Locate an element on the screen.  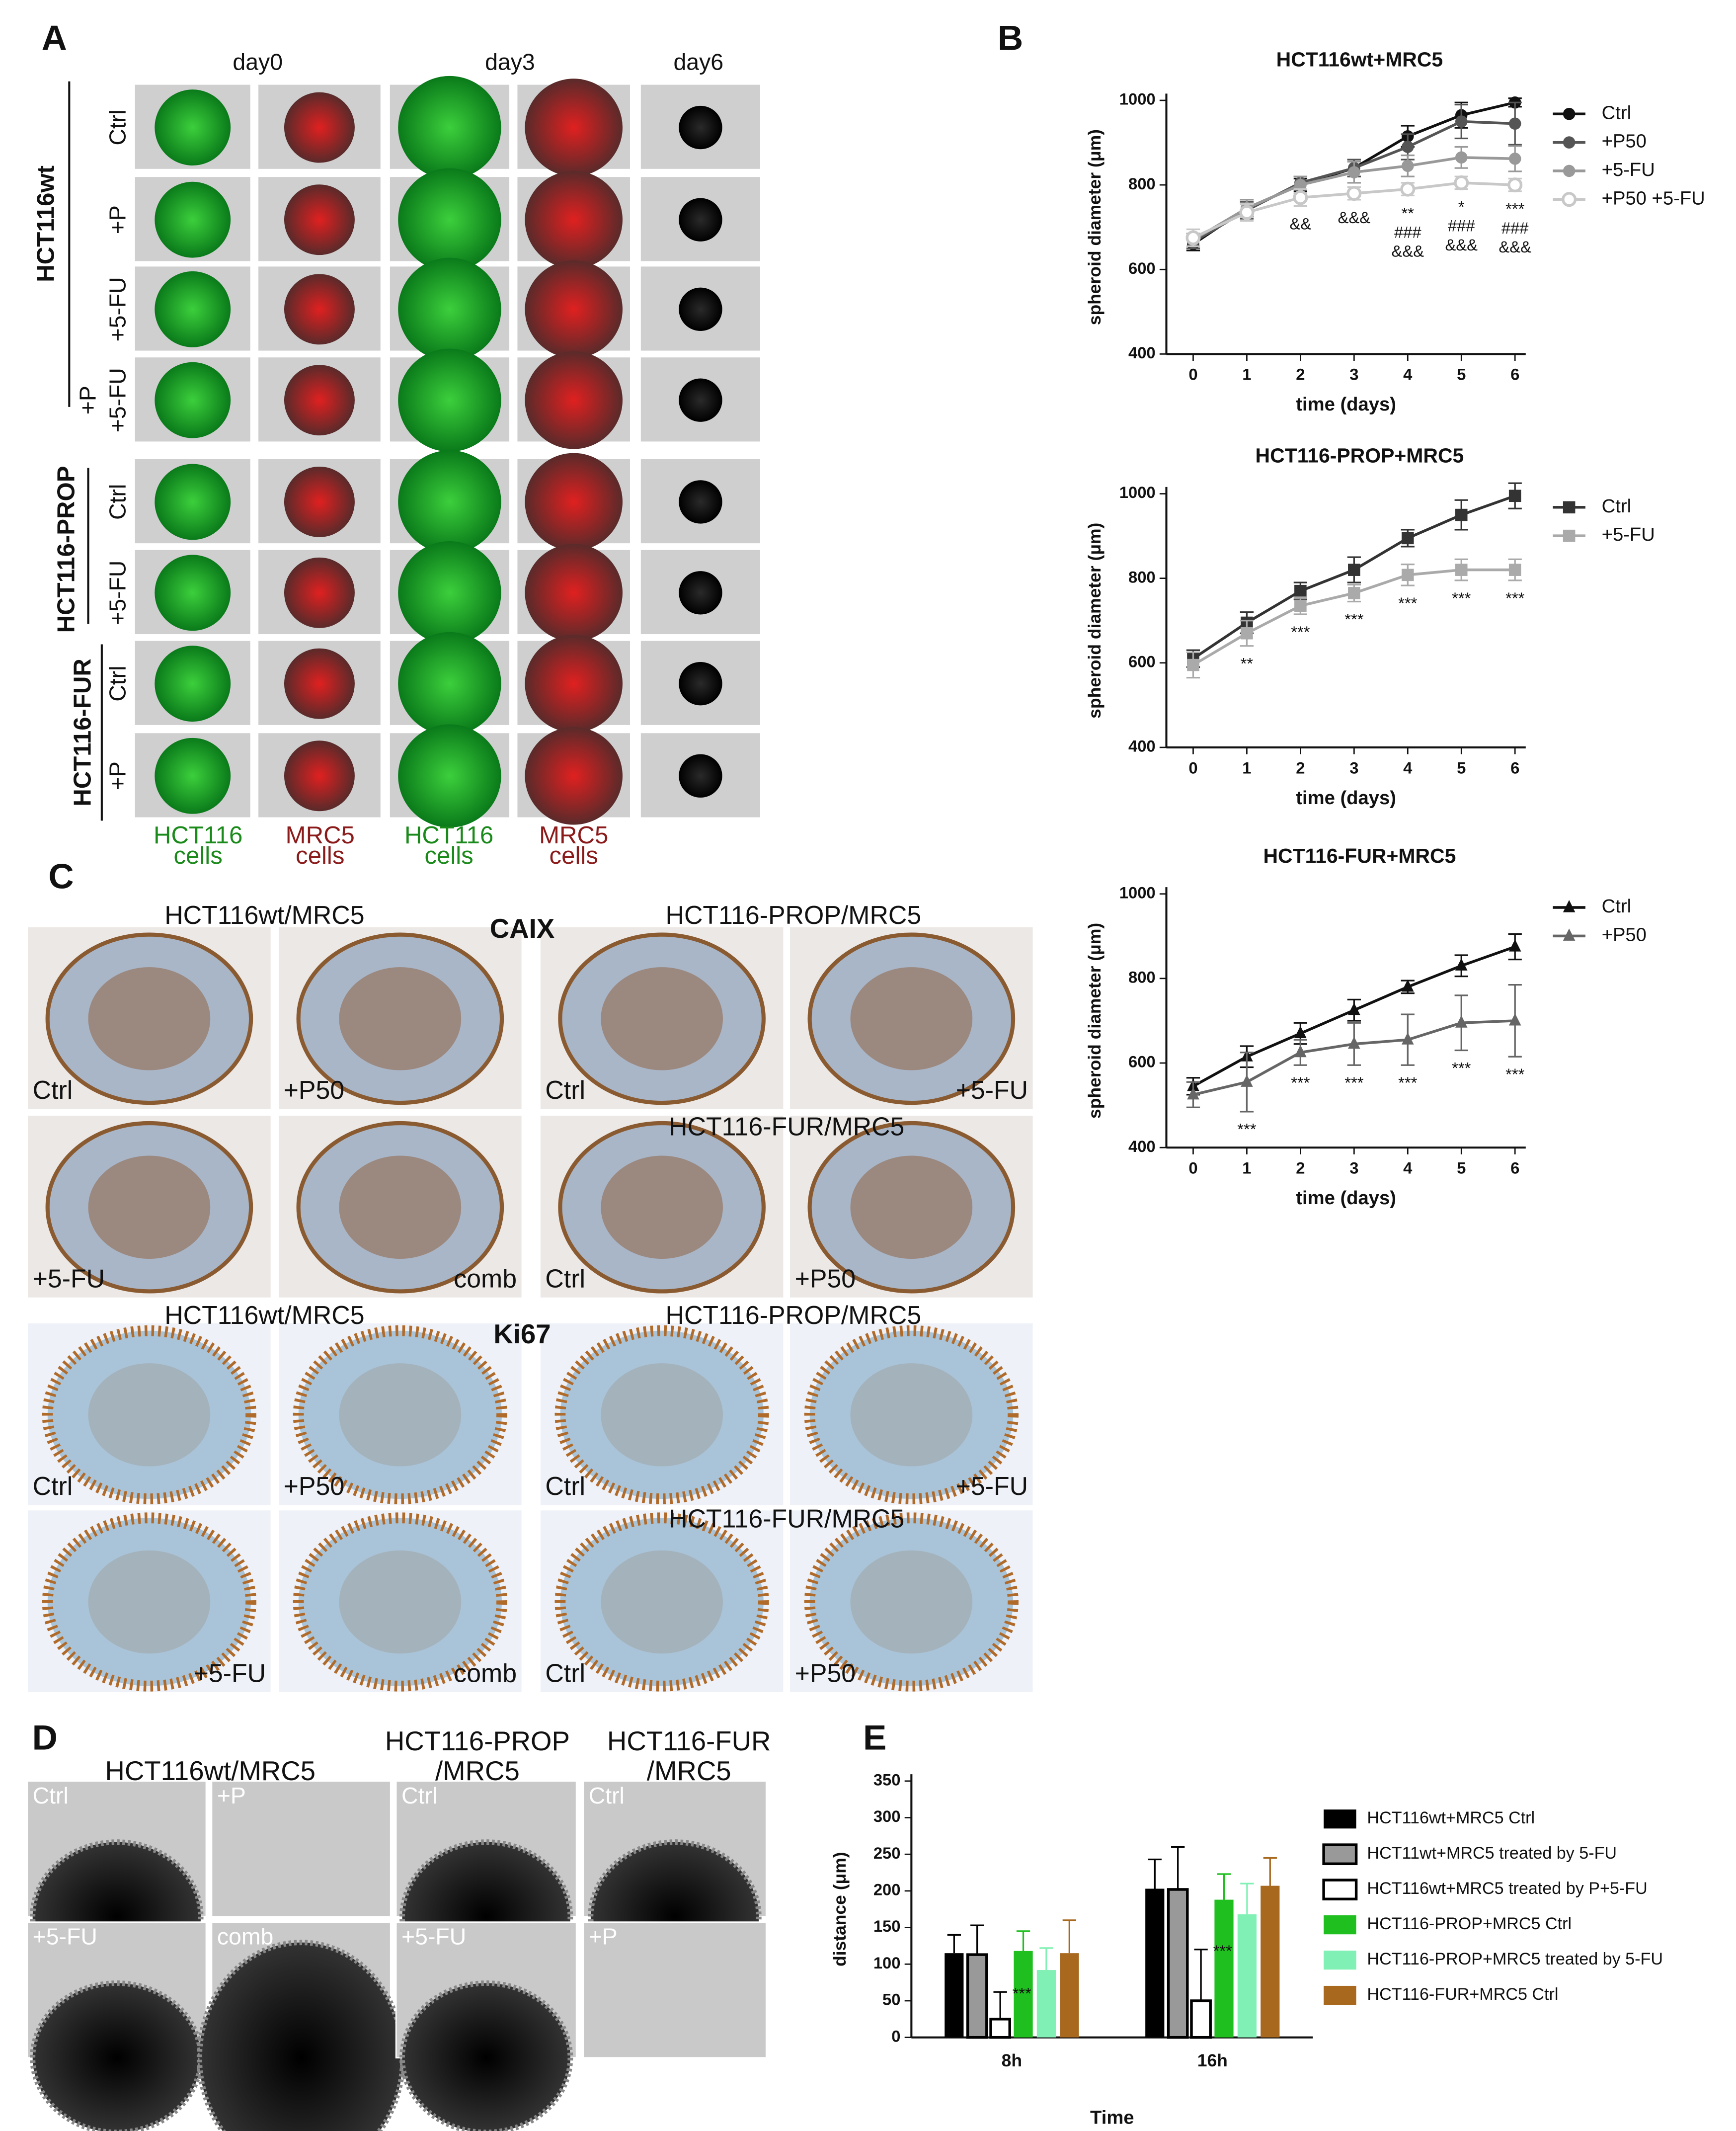
stain-label: Ki67 is located at coordinates (522, 1334).